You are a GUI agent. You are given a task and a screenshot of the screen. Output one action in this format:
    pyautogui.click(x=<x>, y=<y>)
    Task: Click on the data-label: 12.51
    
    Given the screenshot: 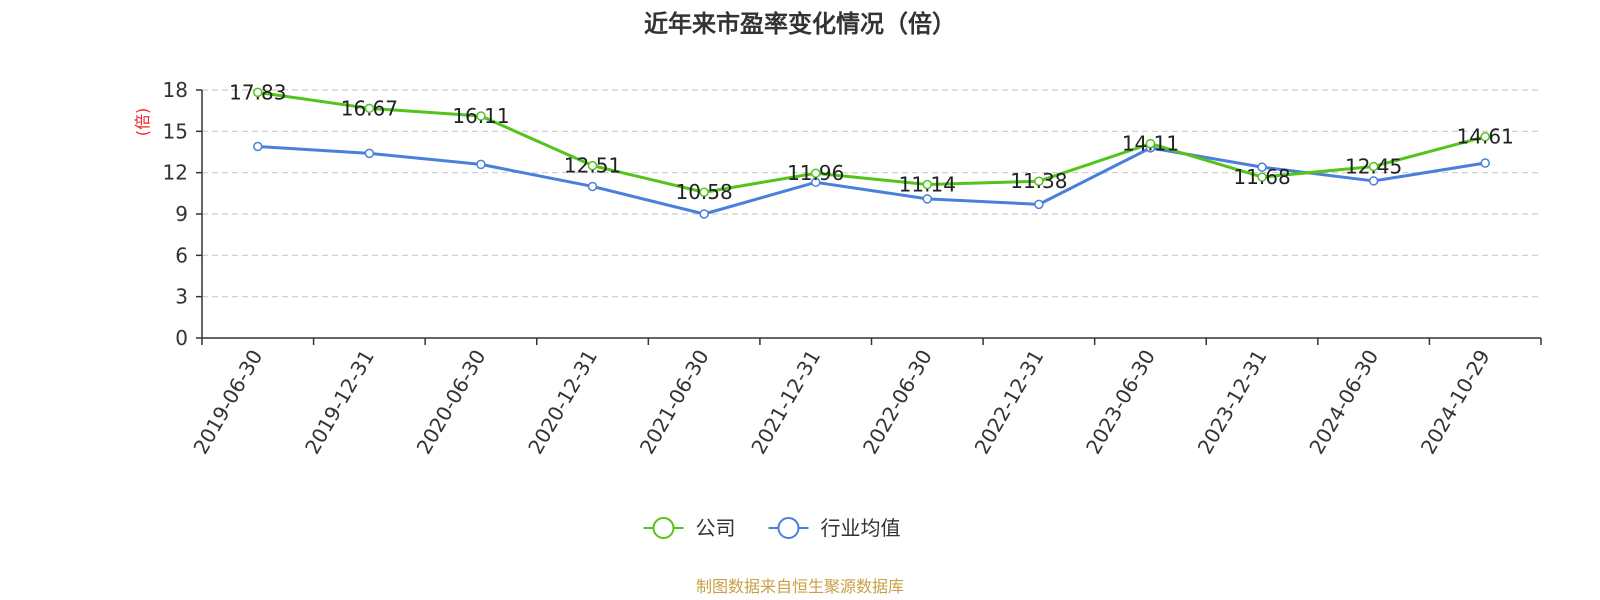 What is the action you would take?
    pyautogui.click(x=592, y=166)
    